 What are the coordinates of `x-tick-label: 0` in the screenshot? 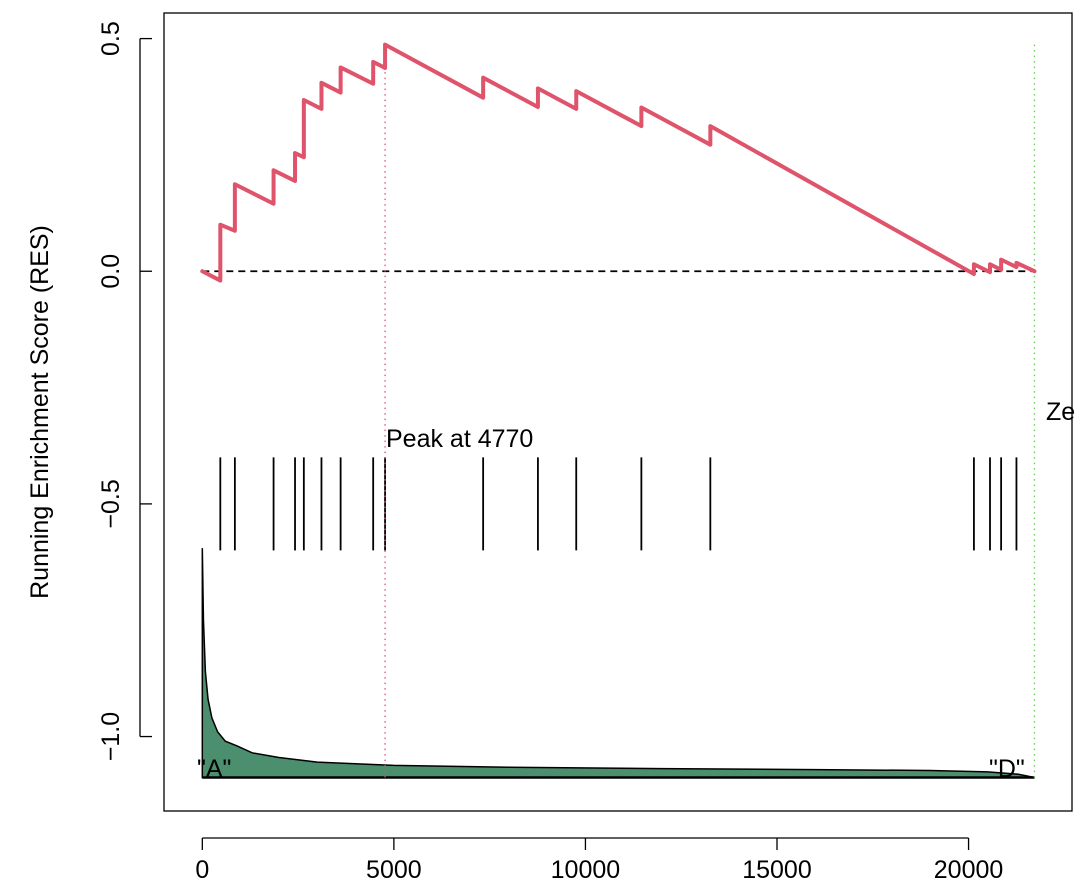 It's located at (202, 870).